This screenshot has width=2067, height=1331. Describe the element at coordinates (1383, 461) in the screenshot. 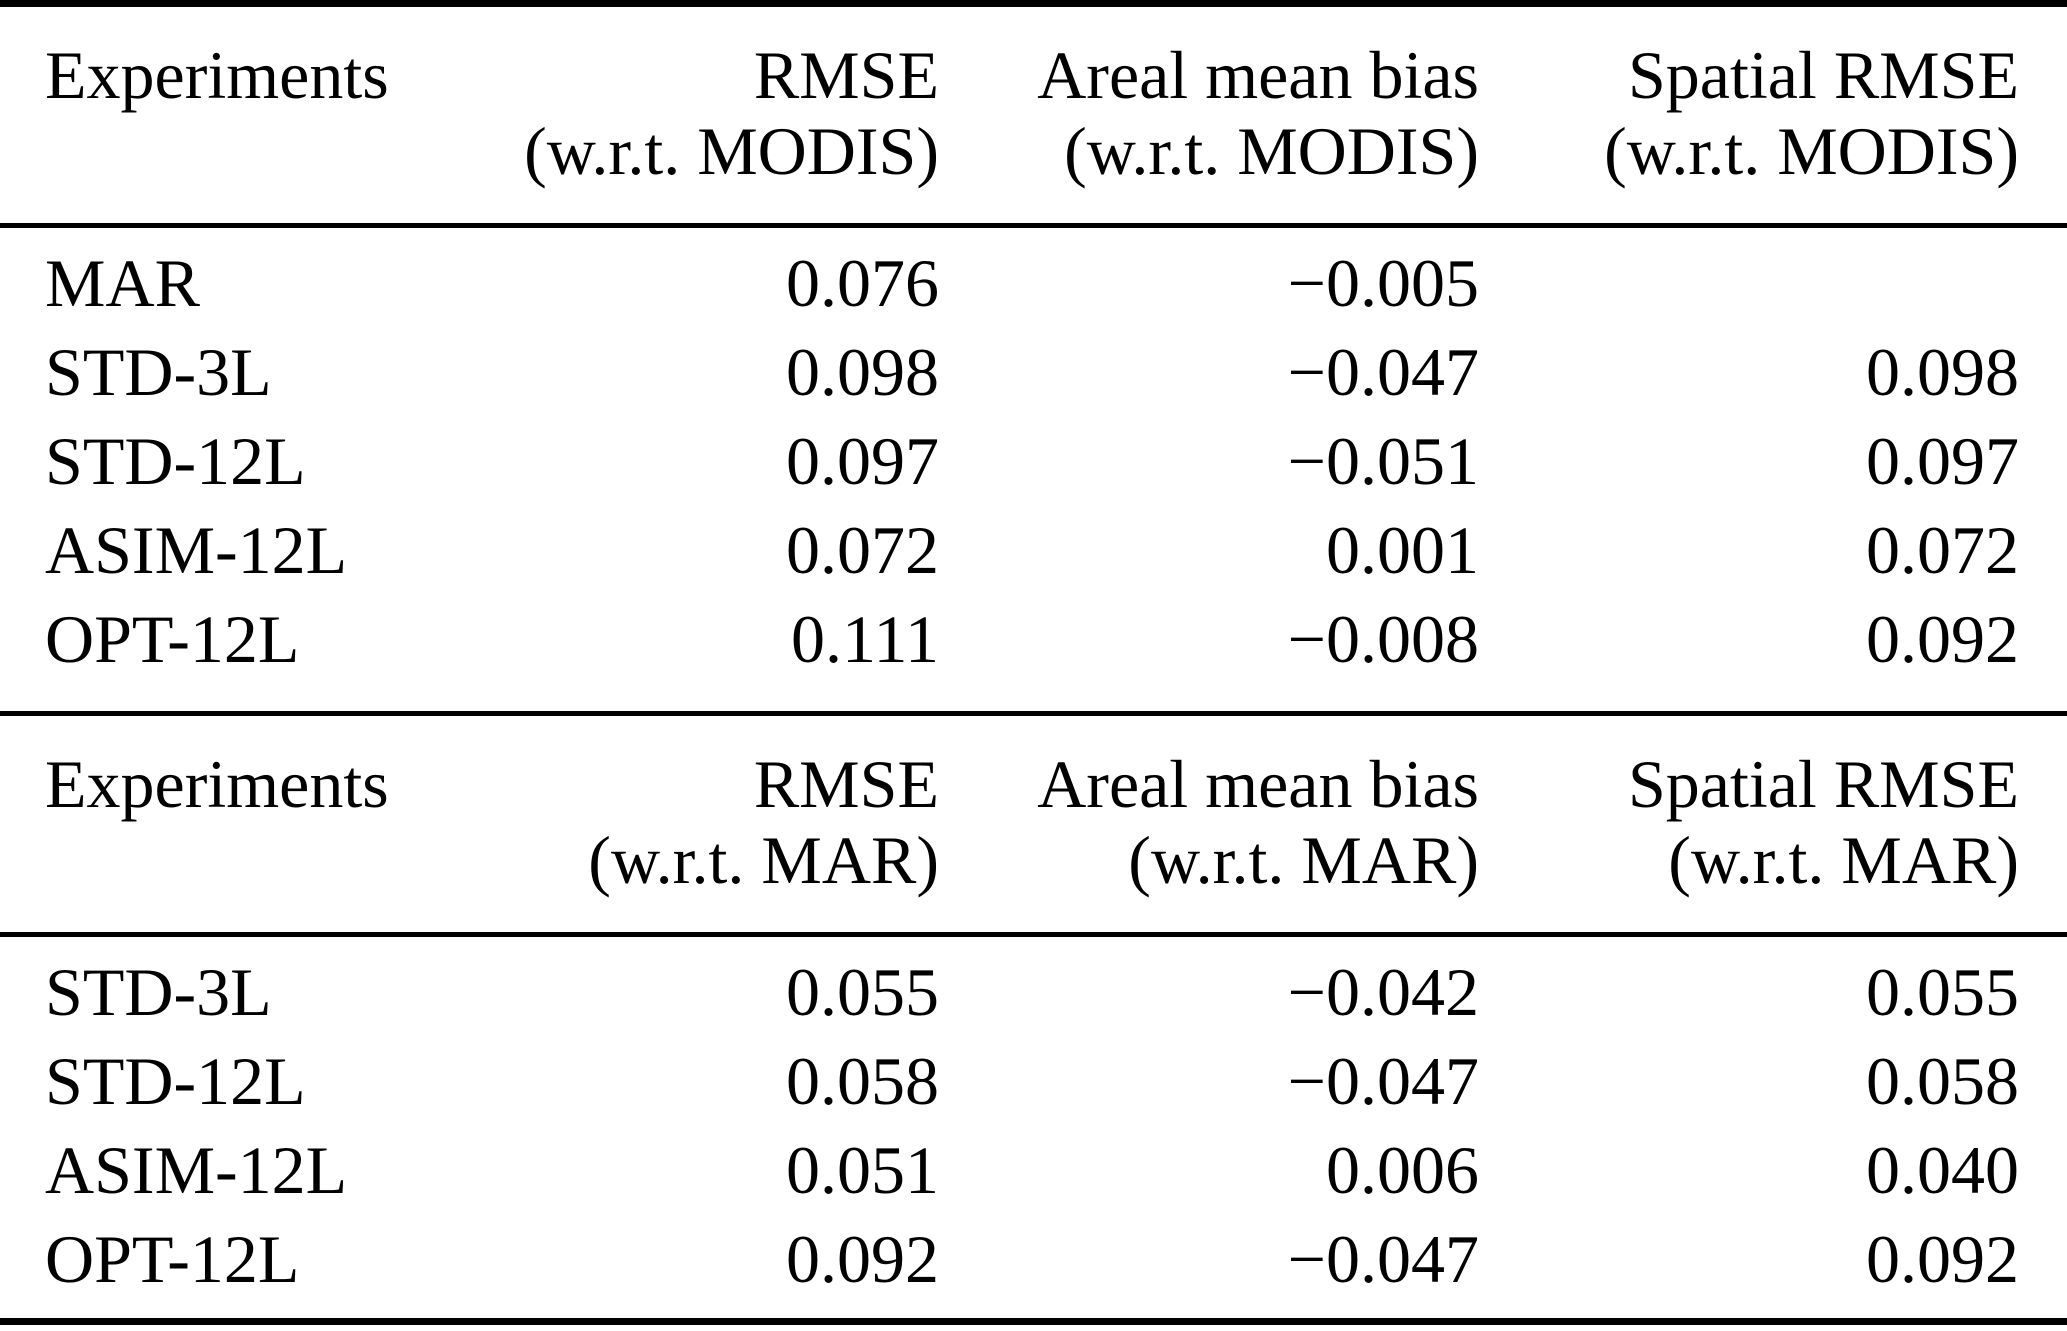

I see `areal-mean-bias-cell: −0.051` at that location.